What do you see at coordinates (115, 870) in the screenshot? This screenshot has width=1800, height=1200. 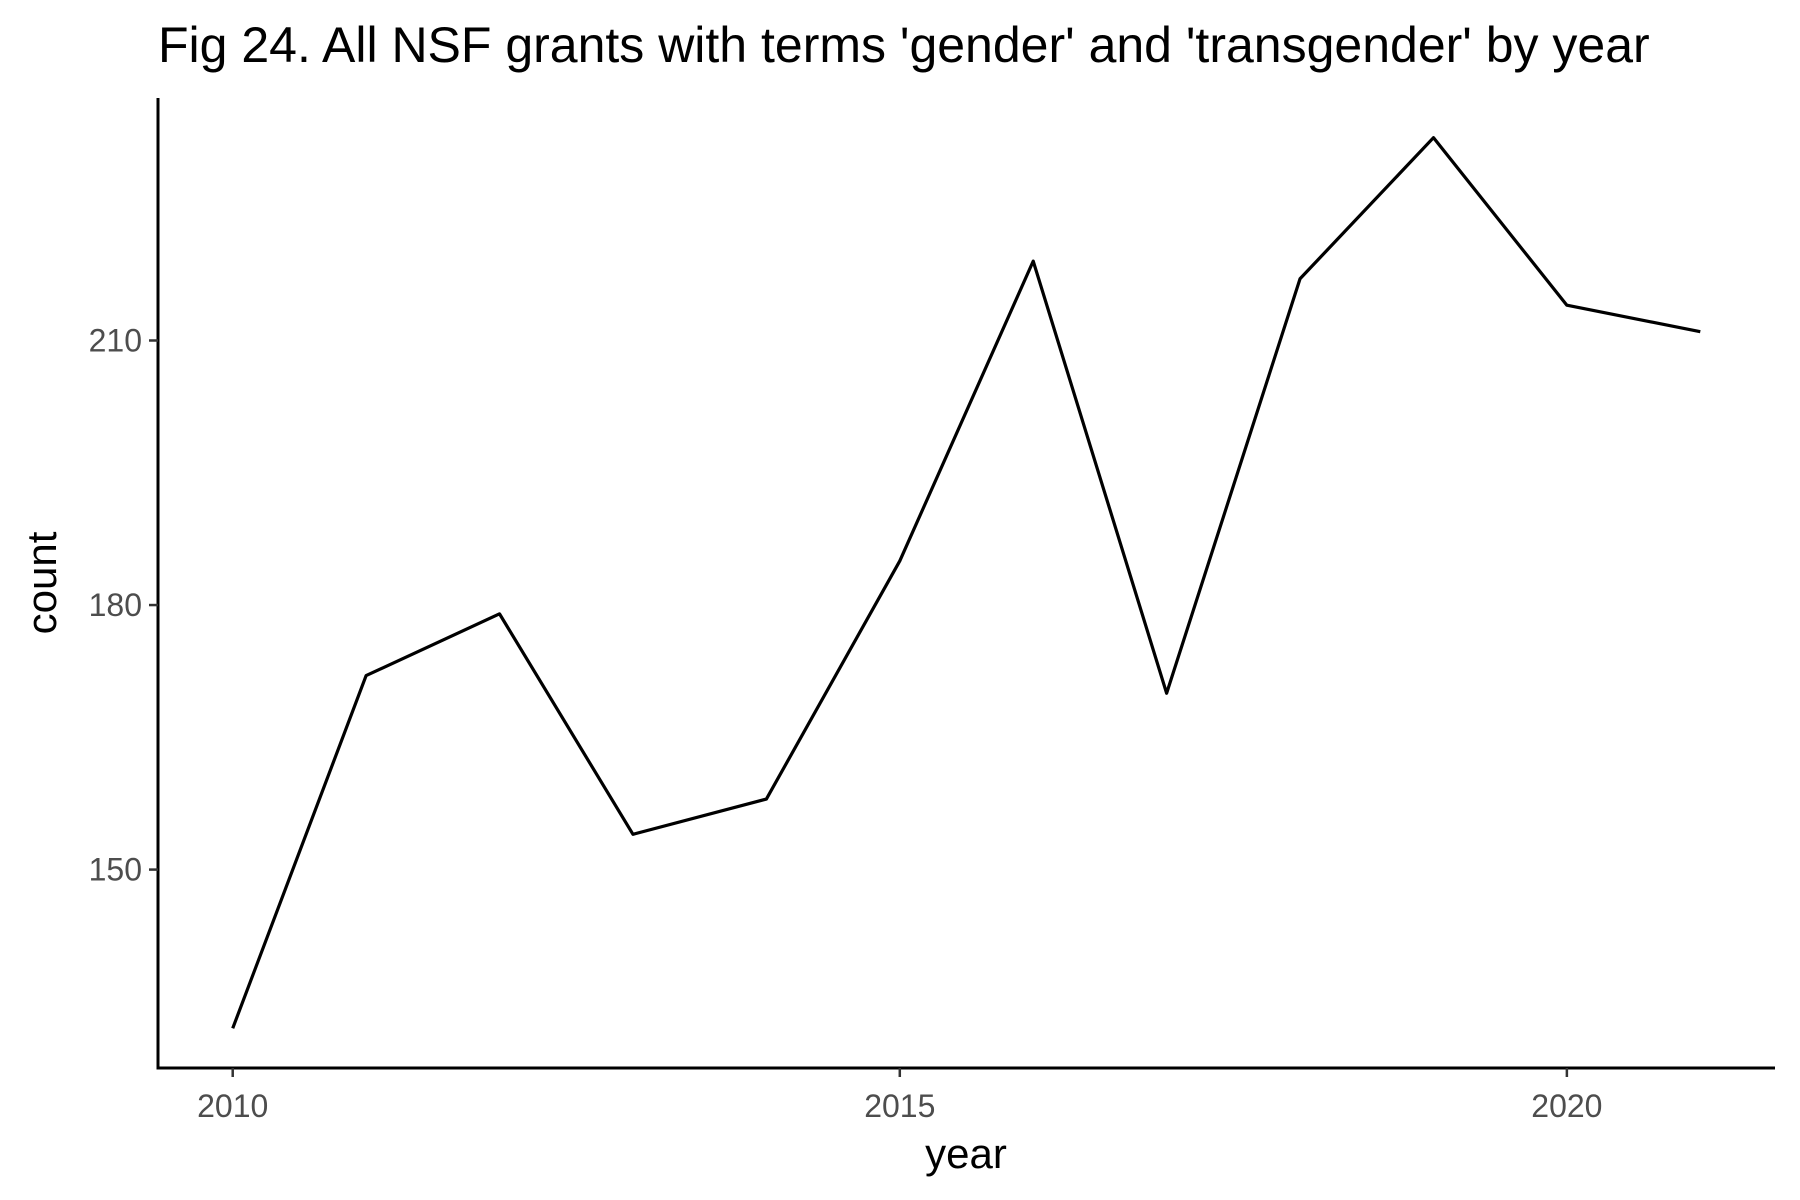 I see `y-tick-label-150: 150` at bounding box center [115, 870].